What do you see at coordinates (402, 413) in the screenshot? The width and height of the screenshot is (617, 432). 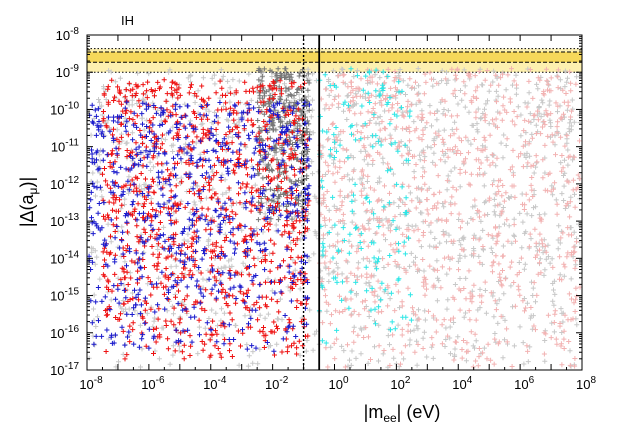 I see `x-axis-title: |mee| (eV)` at bounding box center [402, 413].